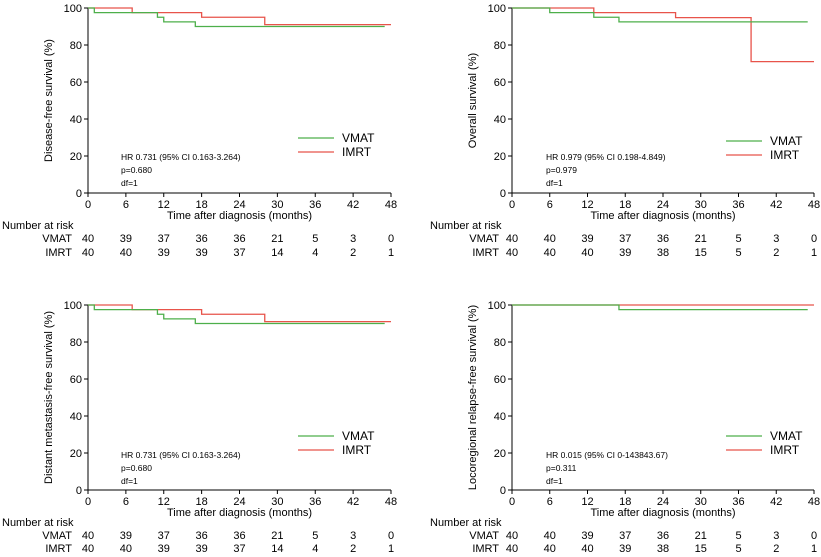 The image size is (821, 557). I want to click on y-tick-label: 80, so click(76, 46).